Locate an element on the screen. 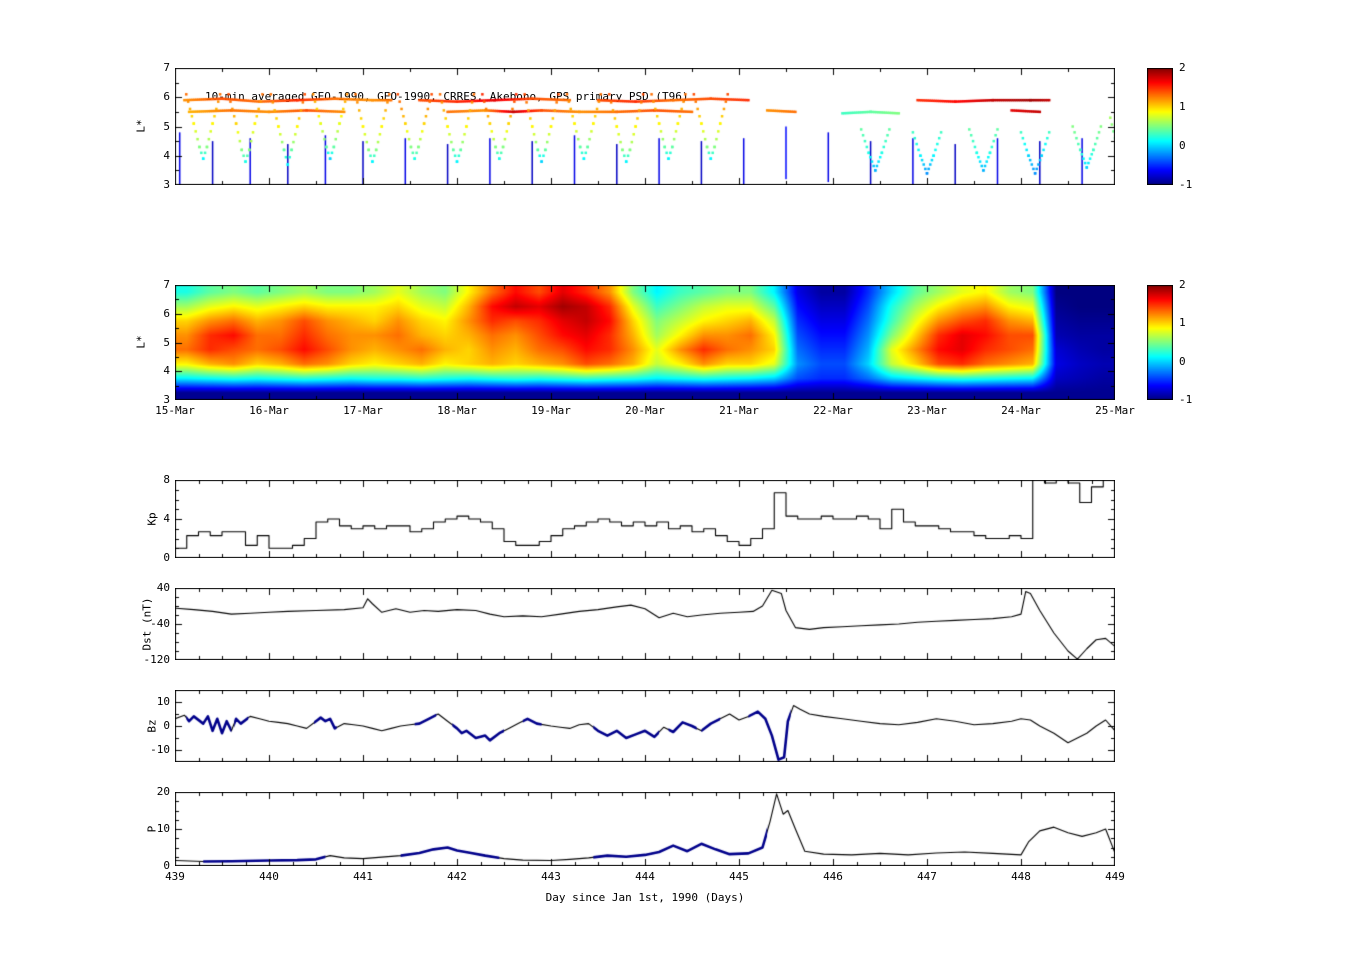  dst-y-tick-label: -40 is located at coordinates (160, 623).